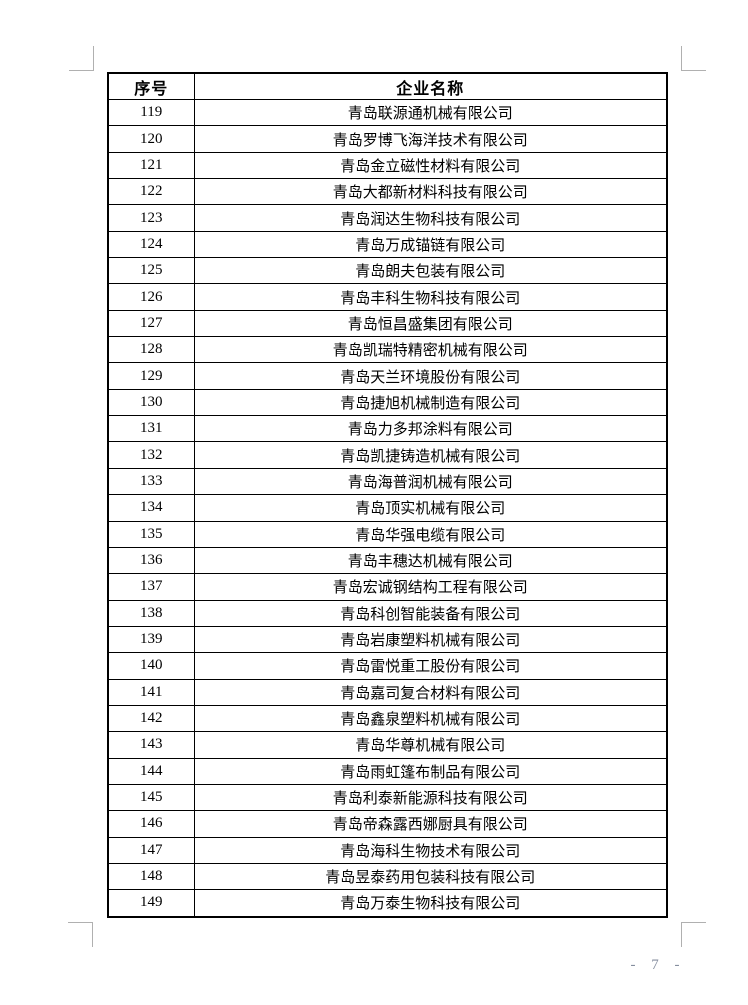 This screenshot has width=748, height=1005. Describe the element at coordinates (430, 455) in the screenshot. I see `cell-company-name: 青岛凯捷铸造机械有限公司` at that location.